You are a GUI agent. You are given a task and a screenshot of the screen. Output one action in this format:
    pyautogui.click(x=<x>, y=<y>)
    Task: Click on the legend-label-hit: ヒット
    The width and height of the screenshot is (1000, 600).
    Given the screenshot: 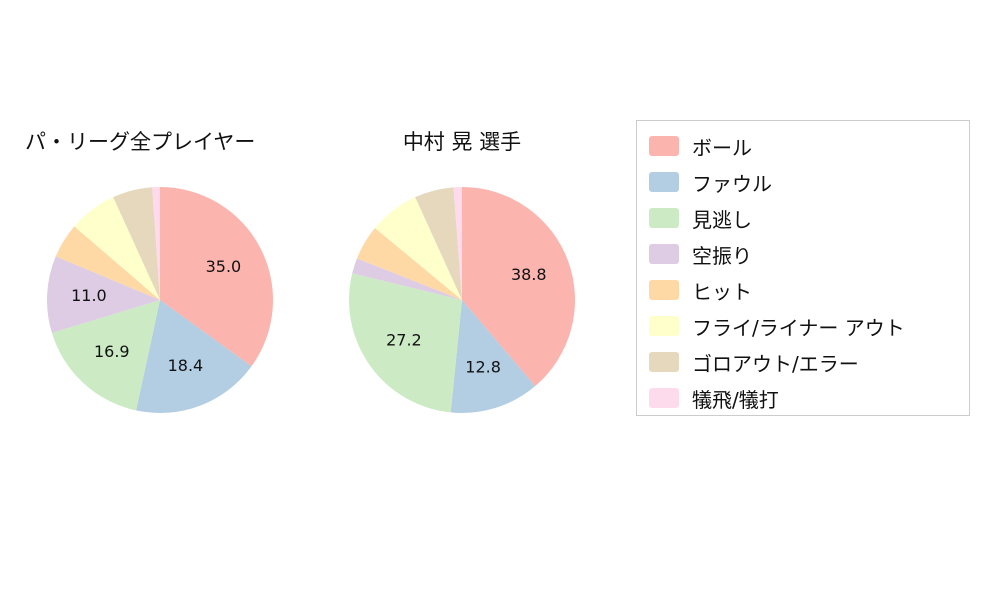 What is the action you would take?
    pyautogui.click(x=722, y=291)
    